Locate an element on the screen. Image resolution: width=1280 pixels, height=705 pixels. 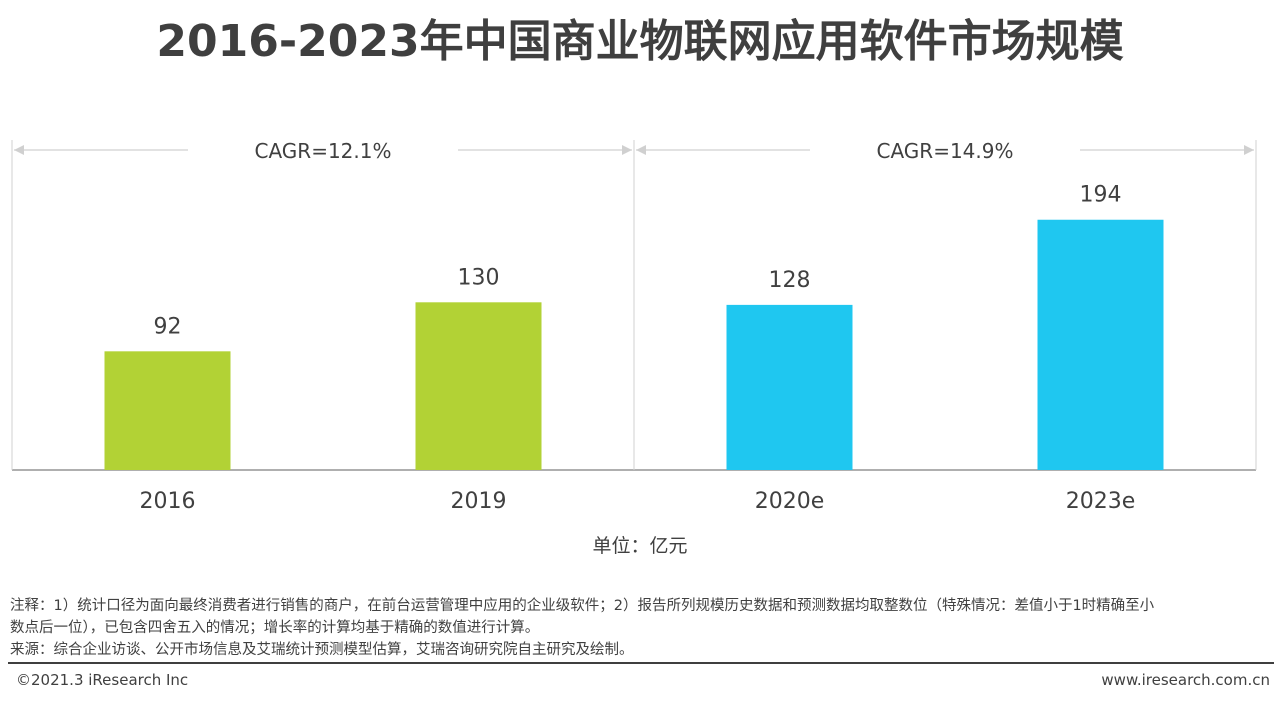
category-label: 2016 is located at coordinates (168, 501).